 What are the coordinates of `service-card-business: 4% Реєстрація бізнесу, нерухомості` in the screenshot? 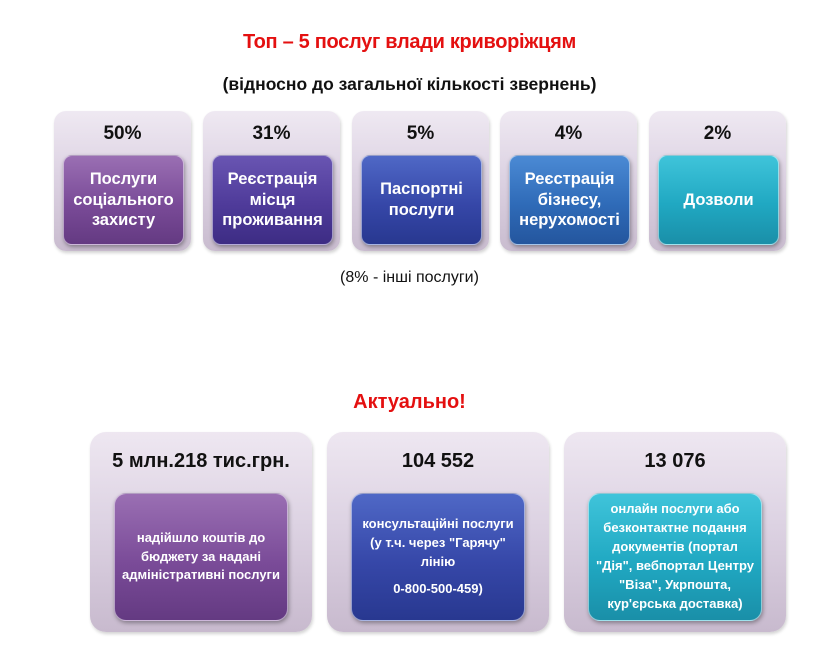 It's located at (568, 181).